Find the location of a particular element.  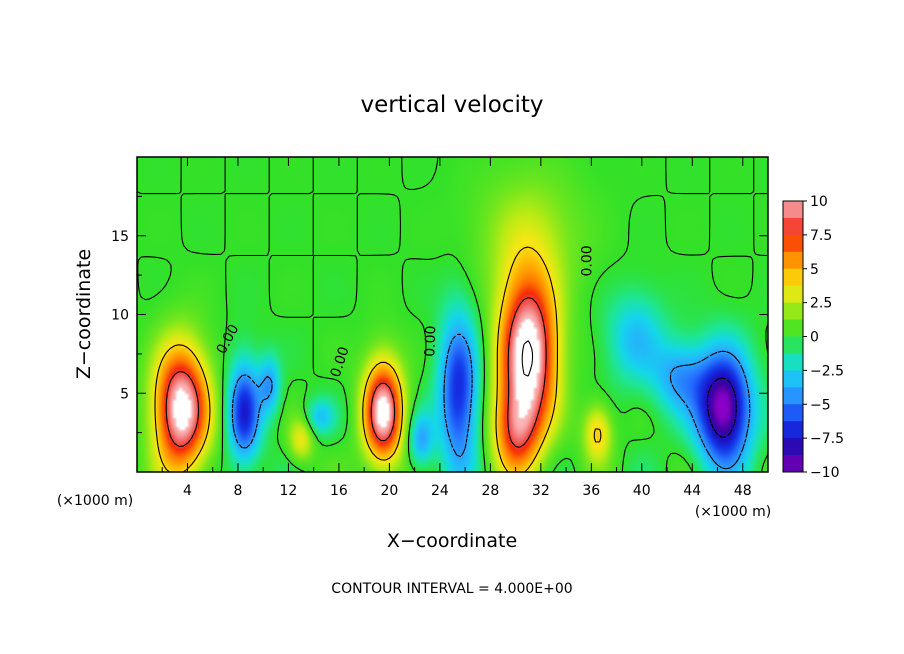

colorbar is located at coordinates (793, 336).